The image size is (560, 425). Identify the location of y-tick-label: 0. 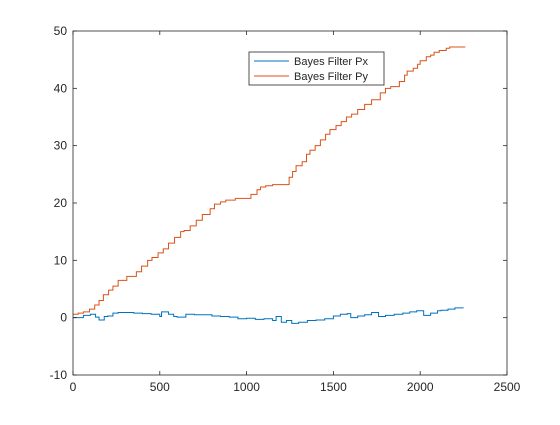
(63, 318).